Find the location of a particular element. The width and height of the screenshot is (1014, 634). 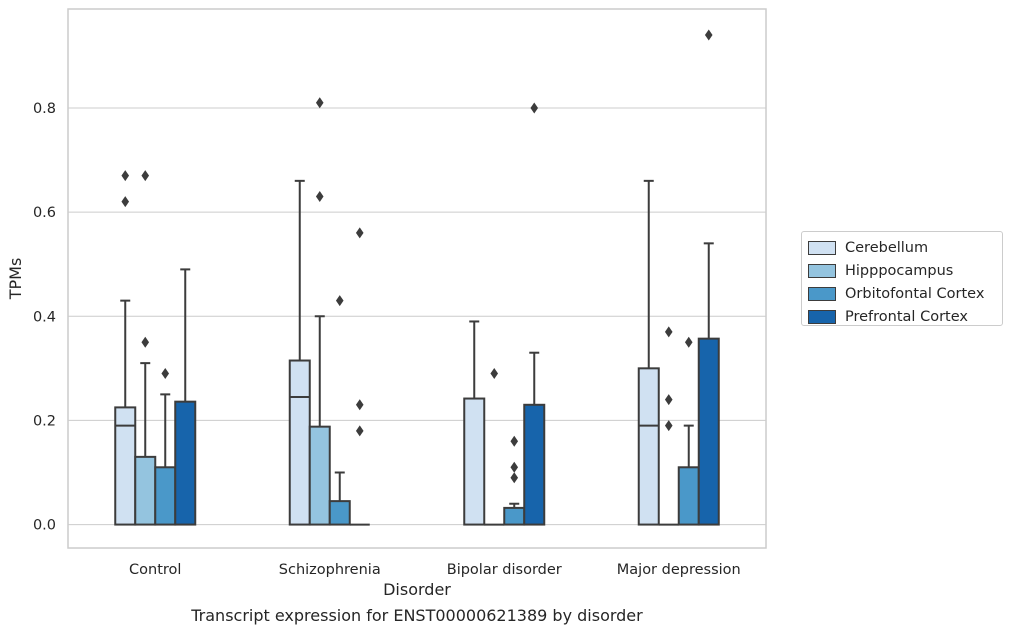

legend-item-prefrontal-cortex: Prefrontal Cortex is located at coordinates (905, 316).